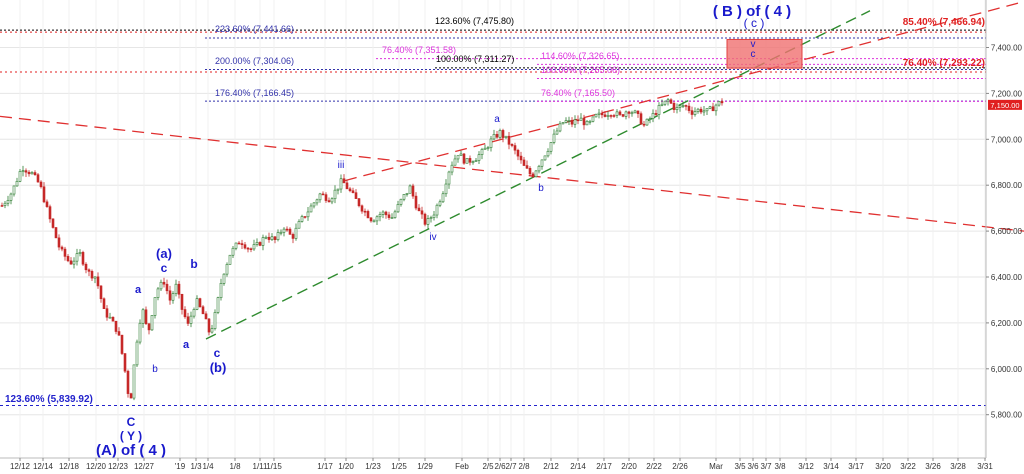 This screenshot has height=474, width=1024. I want to click on x-axis-tick-label: 1/25, so click(399, 466).